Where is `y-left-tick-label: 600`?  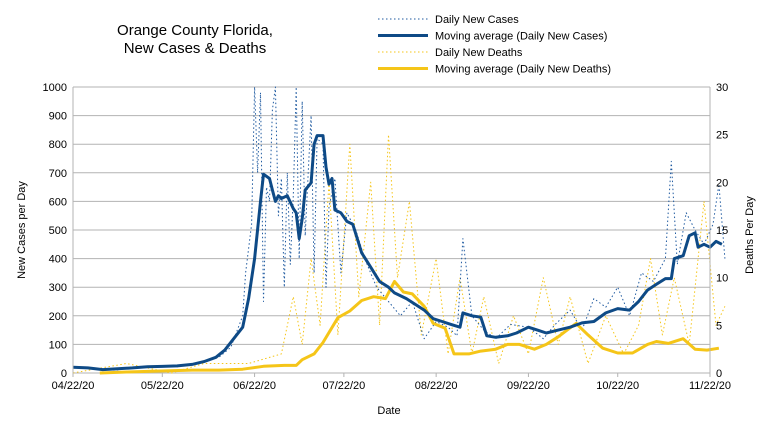
y-left-tick-label: 600 is located at coordinates (58, 202).